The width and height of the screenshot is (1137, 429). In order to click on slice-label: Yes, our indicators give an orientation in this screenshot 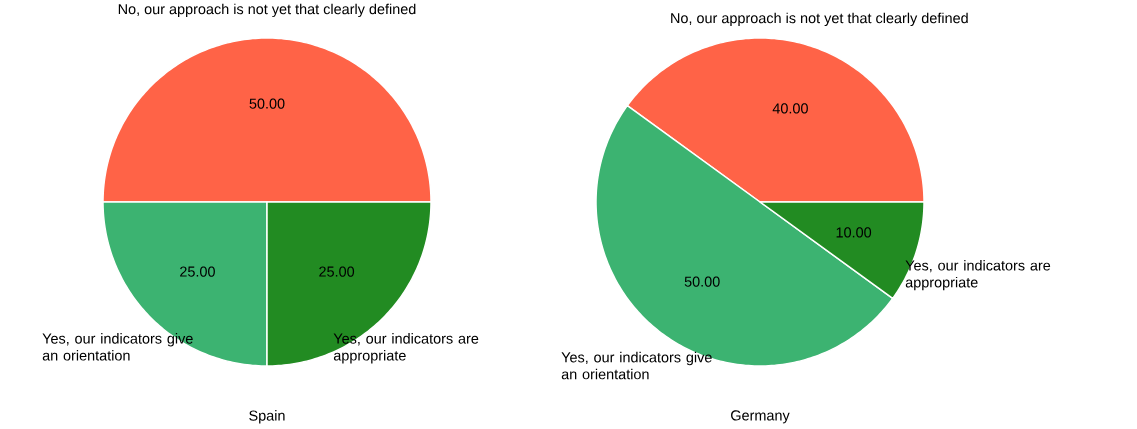, I will do `click(636, 365)`.